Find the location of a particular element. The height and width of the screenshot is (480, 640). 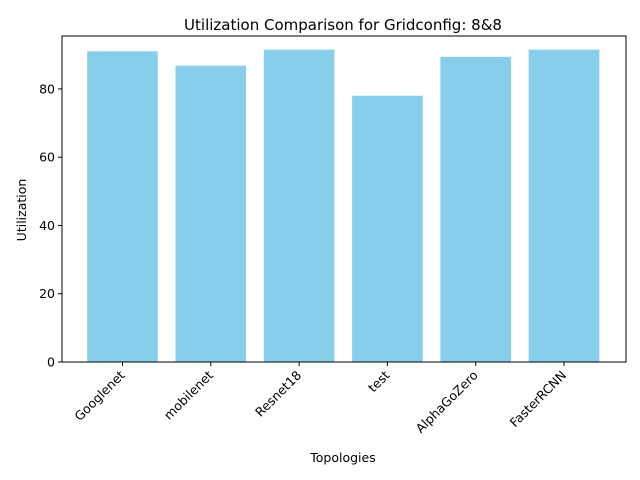

bar-googlenet is located at coordinates (122, 206).